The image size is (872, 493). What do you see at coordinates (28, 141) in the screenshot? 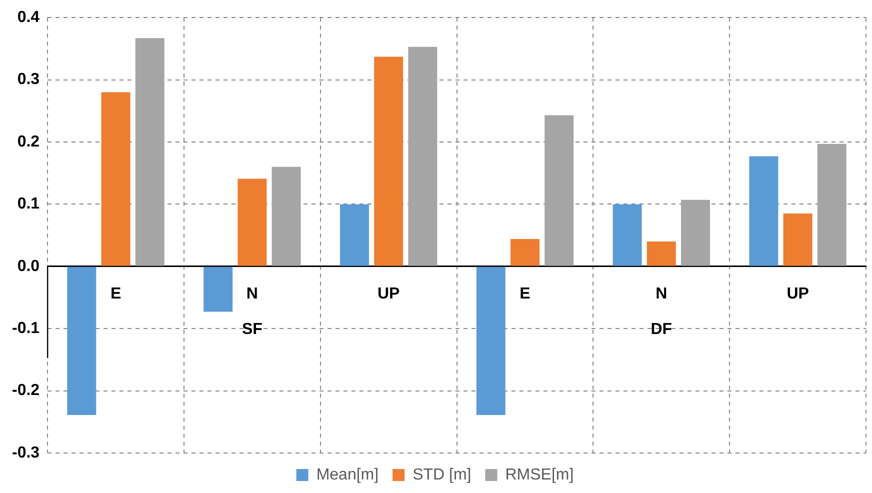
I see `y-tick-label: 0.2` at bounding box center [28, 141].